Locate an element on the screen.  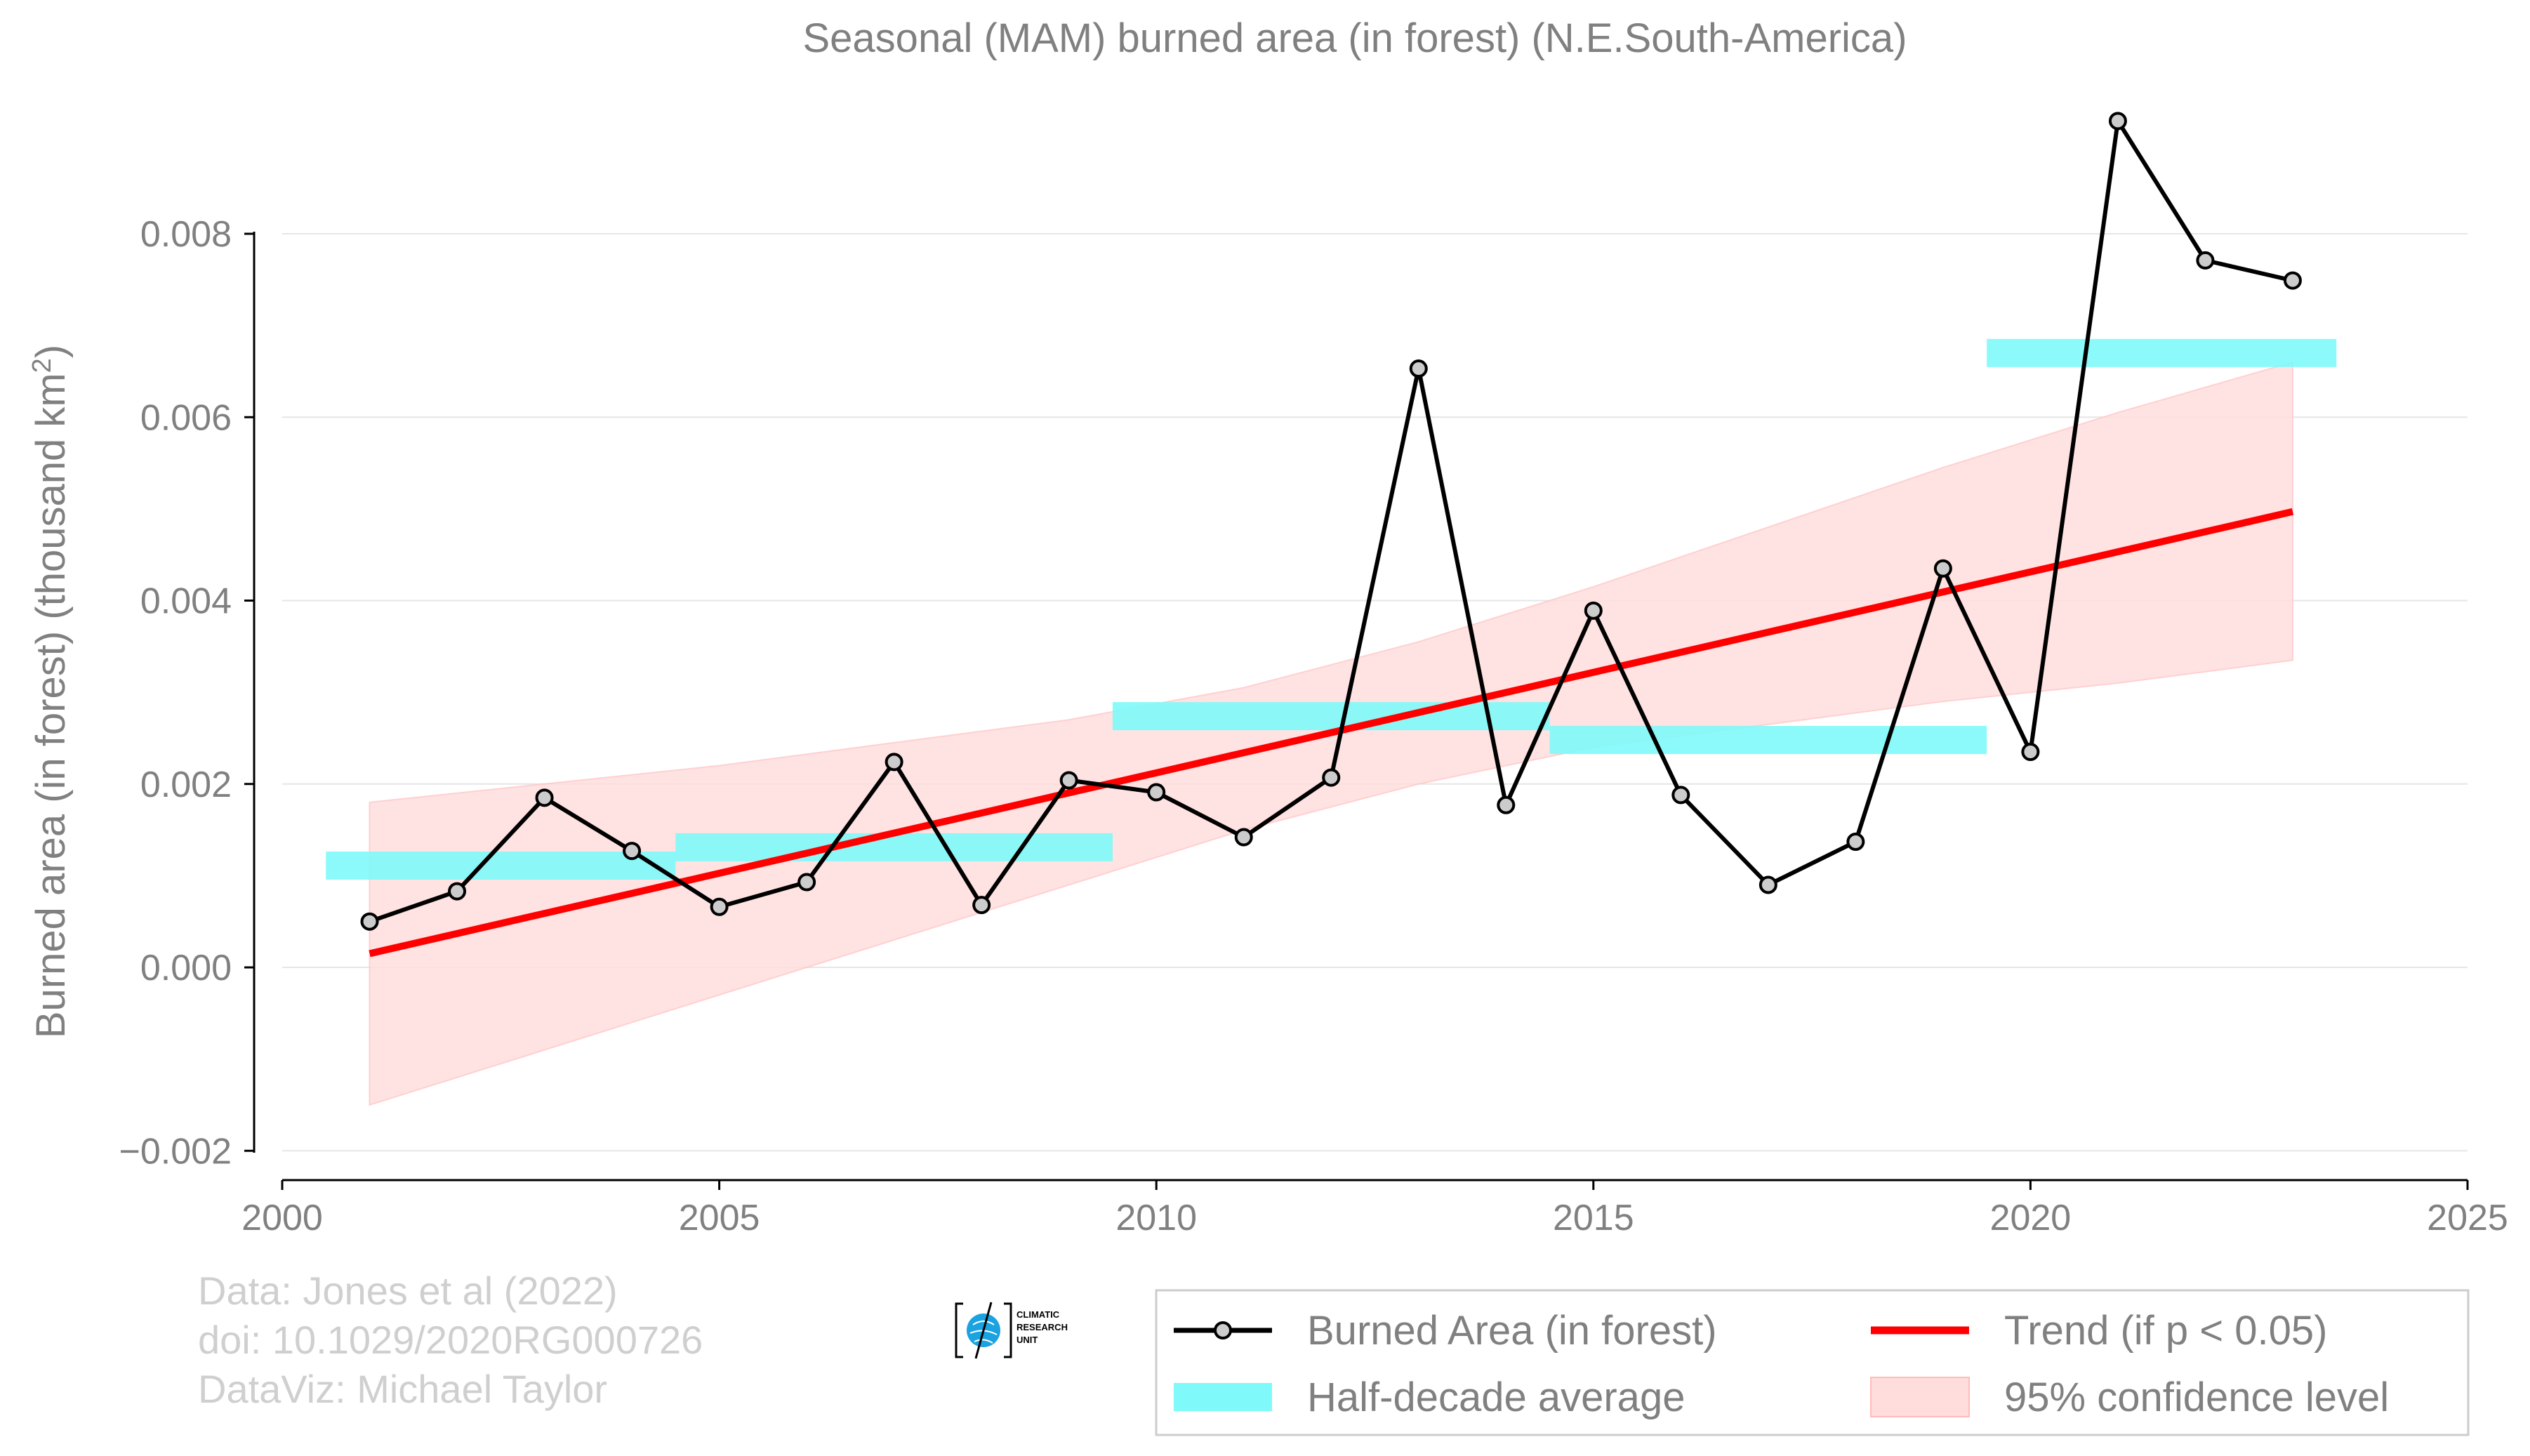
data-point-2014 is located at coordinates (1506, 804).